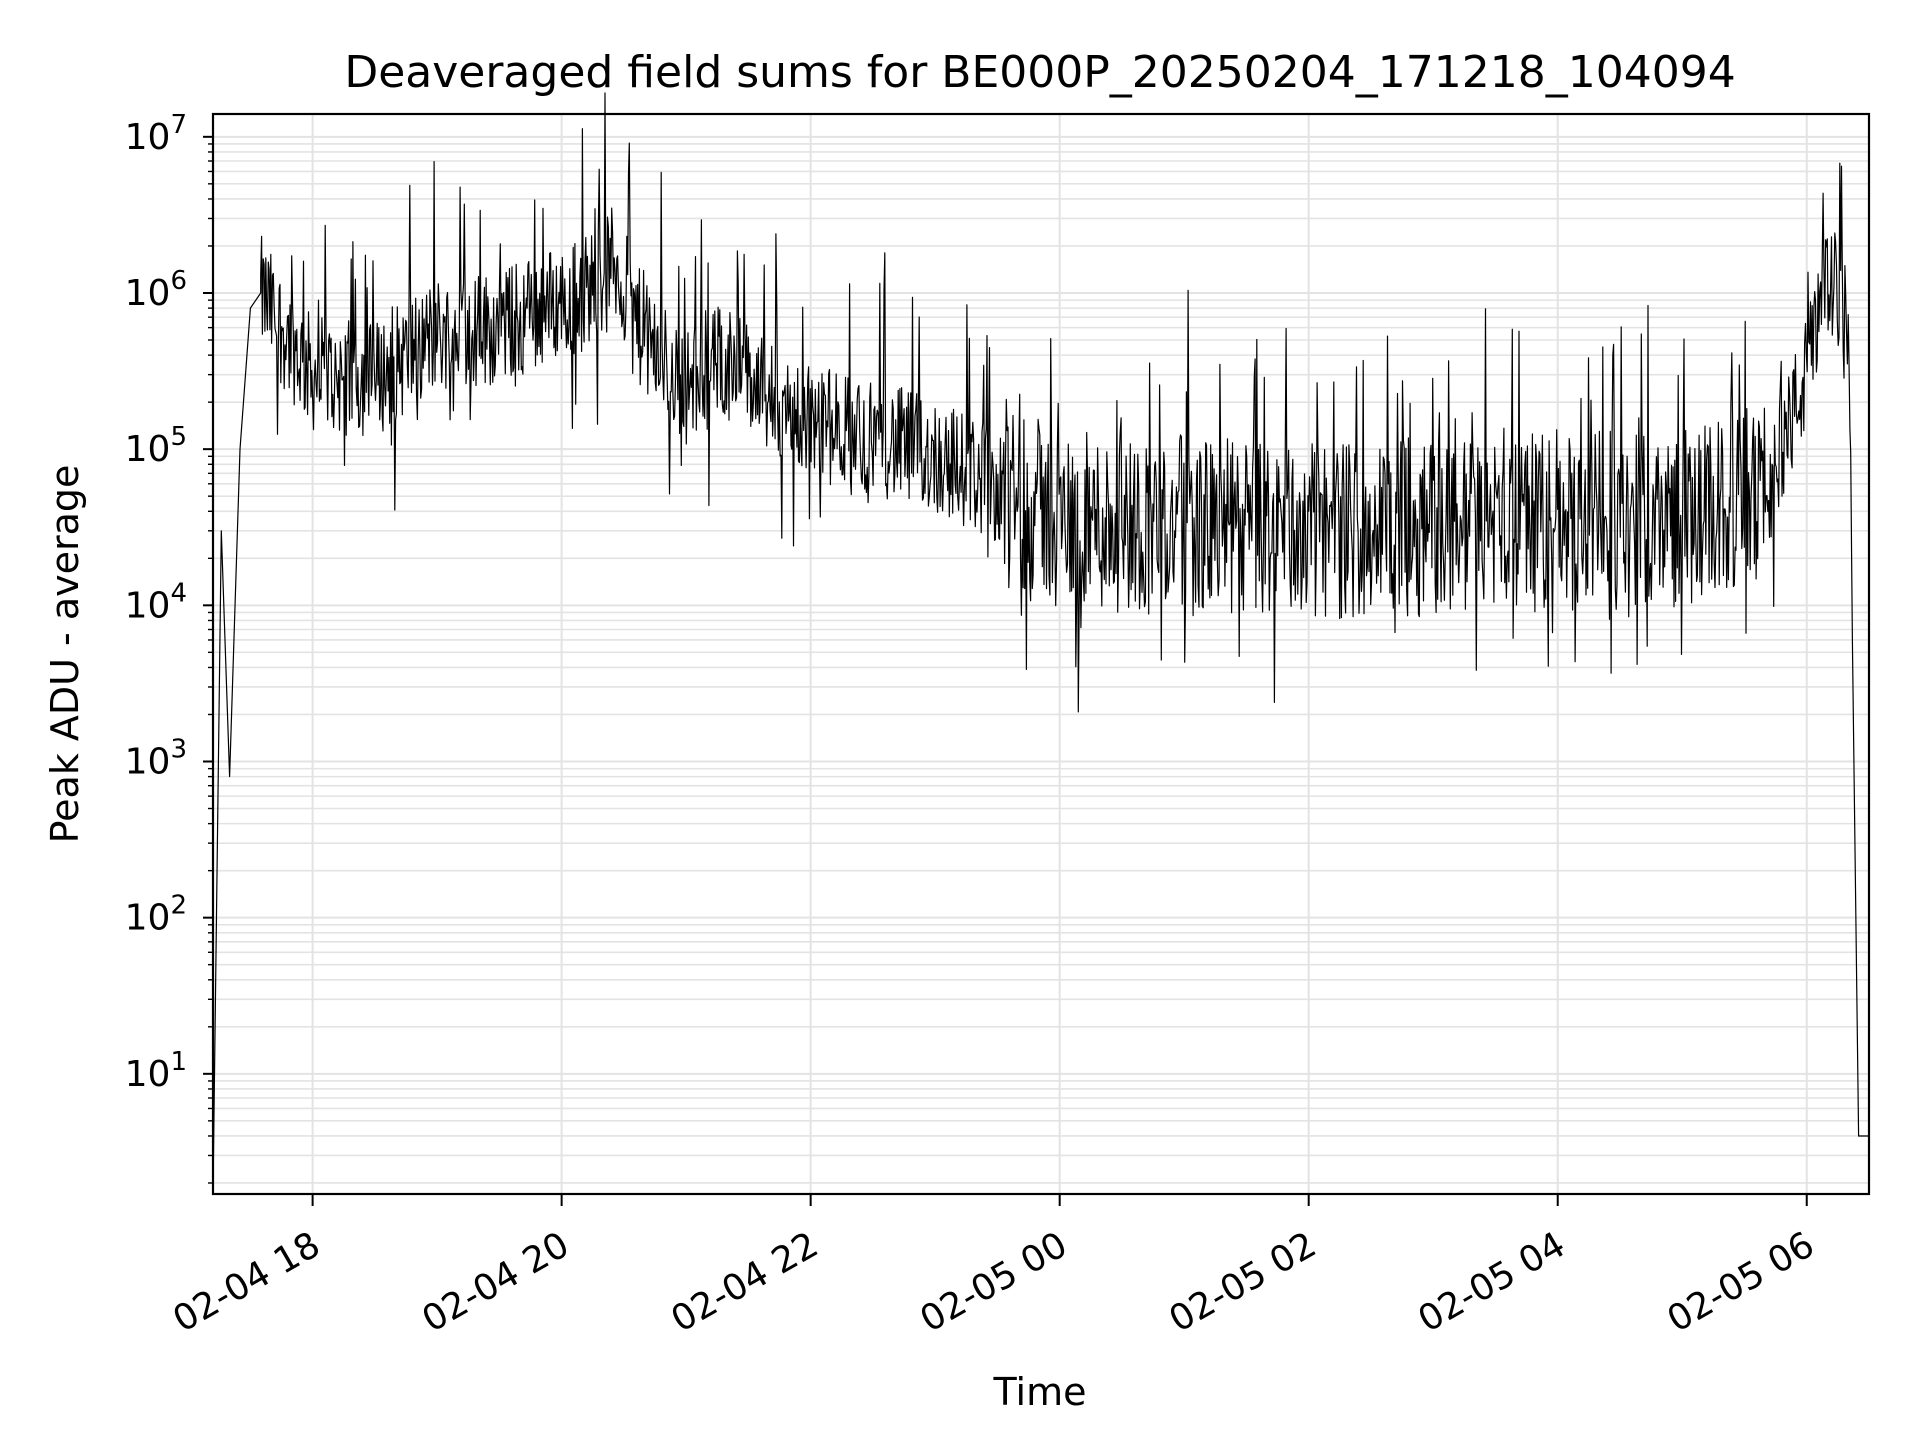 The width and height of the screenshot is (1920, 1440). I want to click on y-axis: 10¹ 10² 10³ 10⁴ 10⁵ 10⁶ 10⁷, so click(169, 647).